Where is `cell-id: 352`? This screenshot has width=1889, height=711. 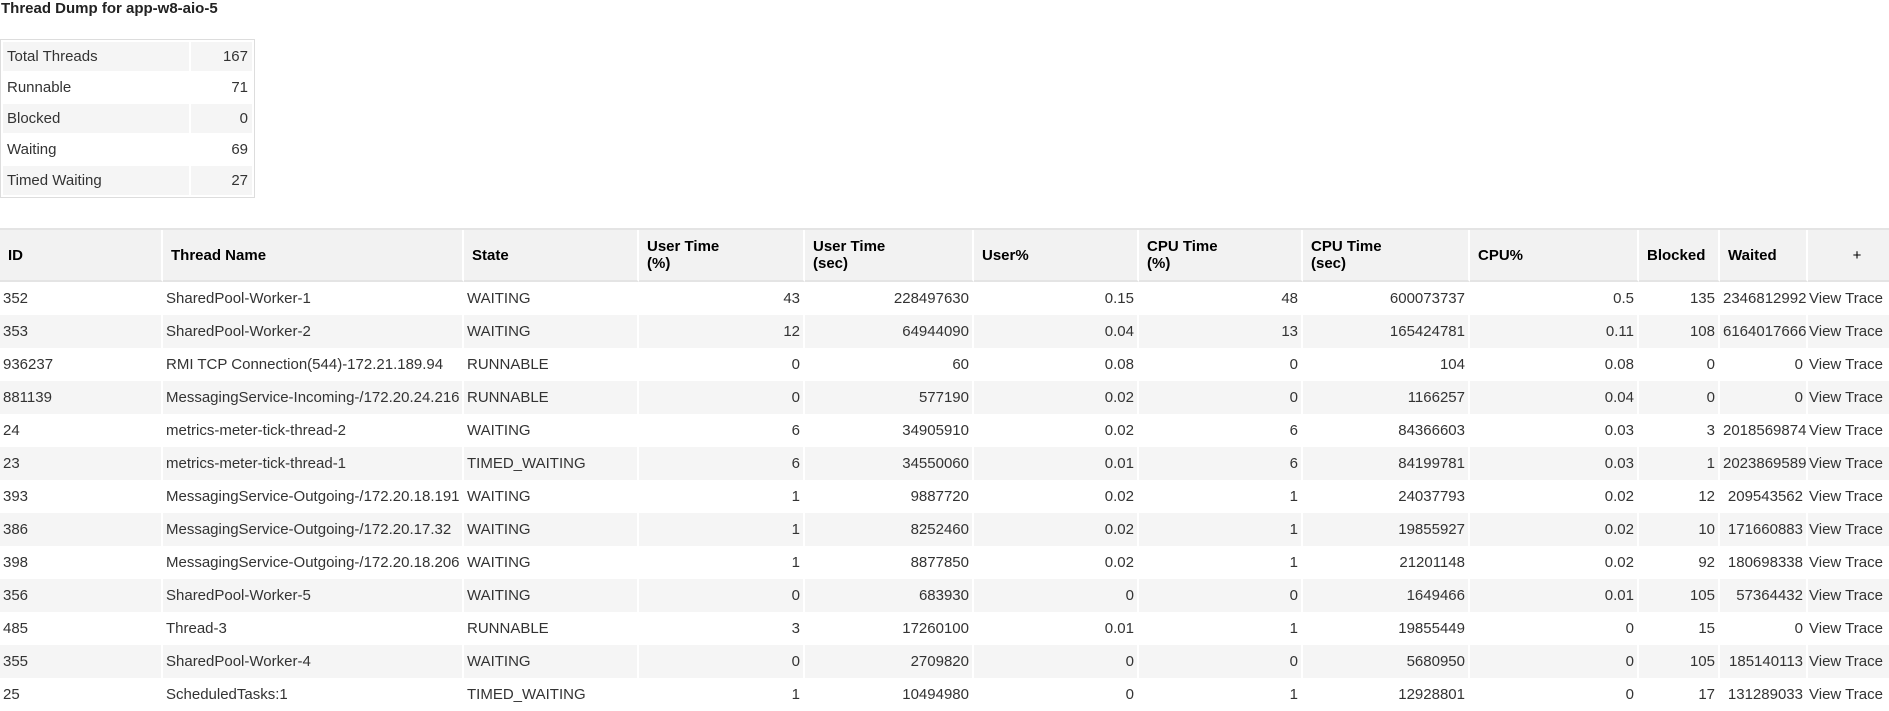 cell-id: 352 is located at coordinates (81, 298).